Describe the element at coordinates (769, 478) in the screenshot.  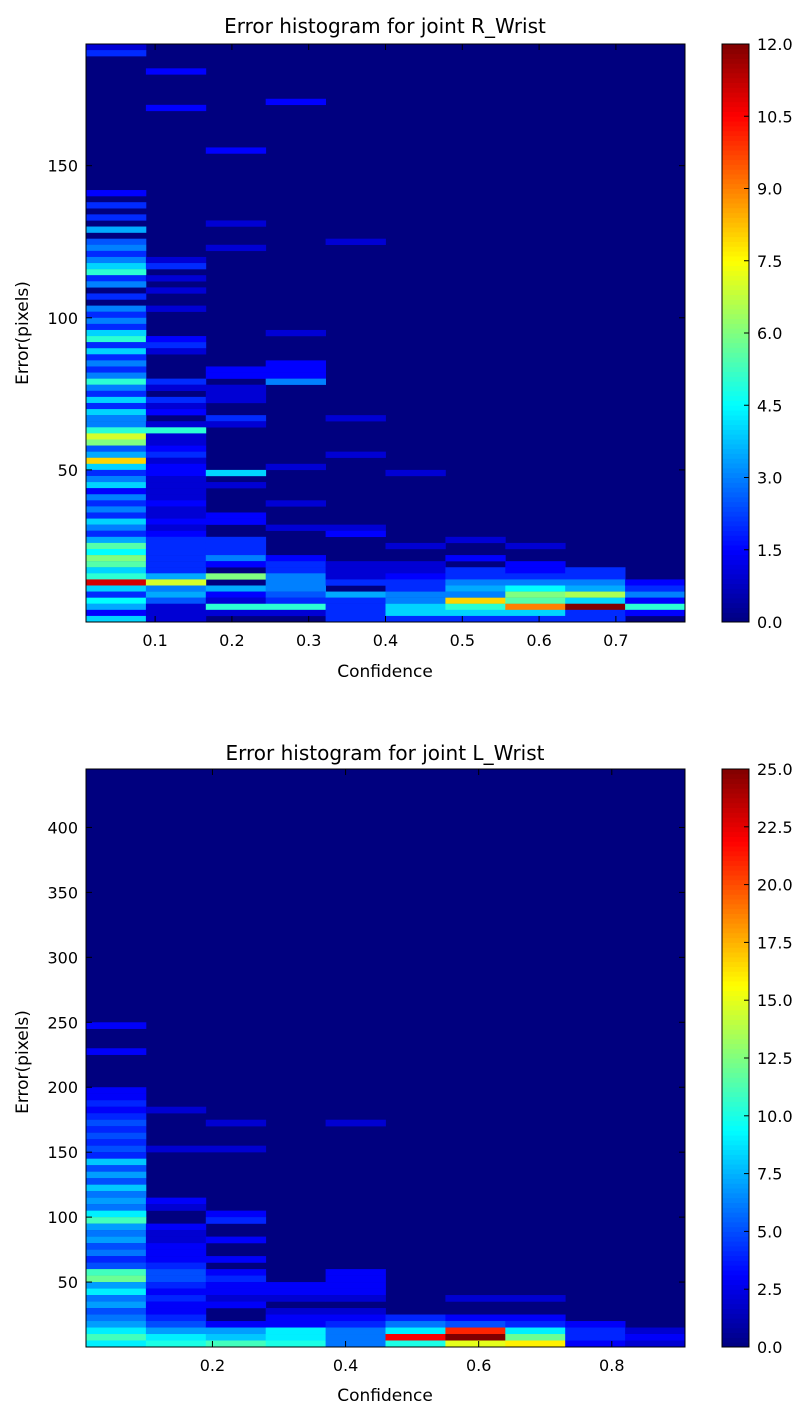
I see `colorbar-tick-label: 3.0` at that location.